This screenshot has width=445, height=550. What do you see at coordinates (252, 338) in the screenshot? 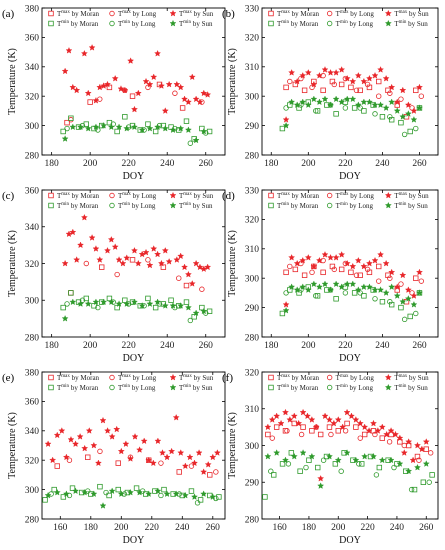
I see `y-tick-label: 280` at bounding box center [252, 338].